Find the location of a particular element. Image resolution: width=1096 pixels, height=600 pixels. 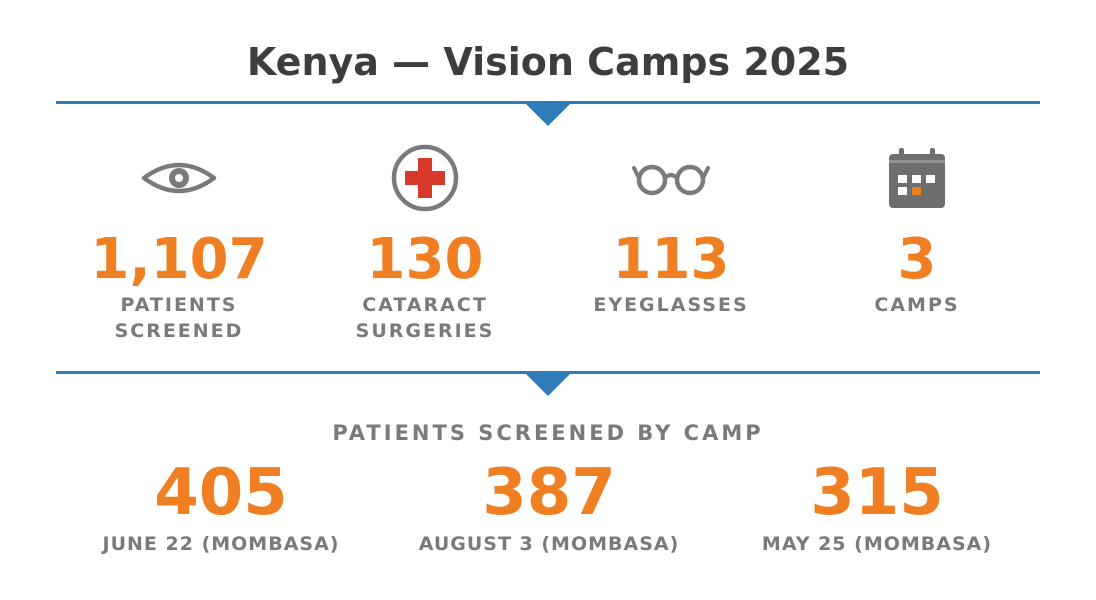

medical-cross-icon is located at coordinates (425, 178).